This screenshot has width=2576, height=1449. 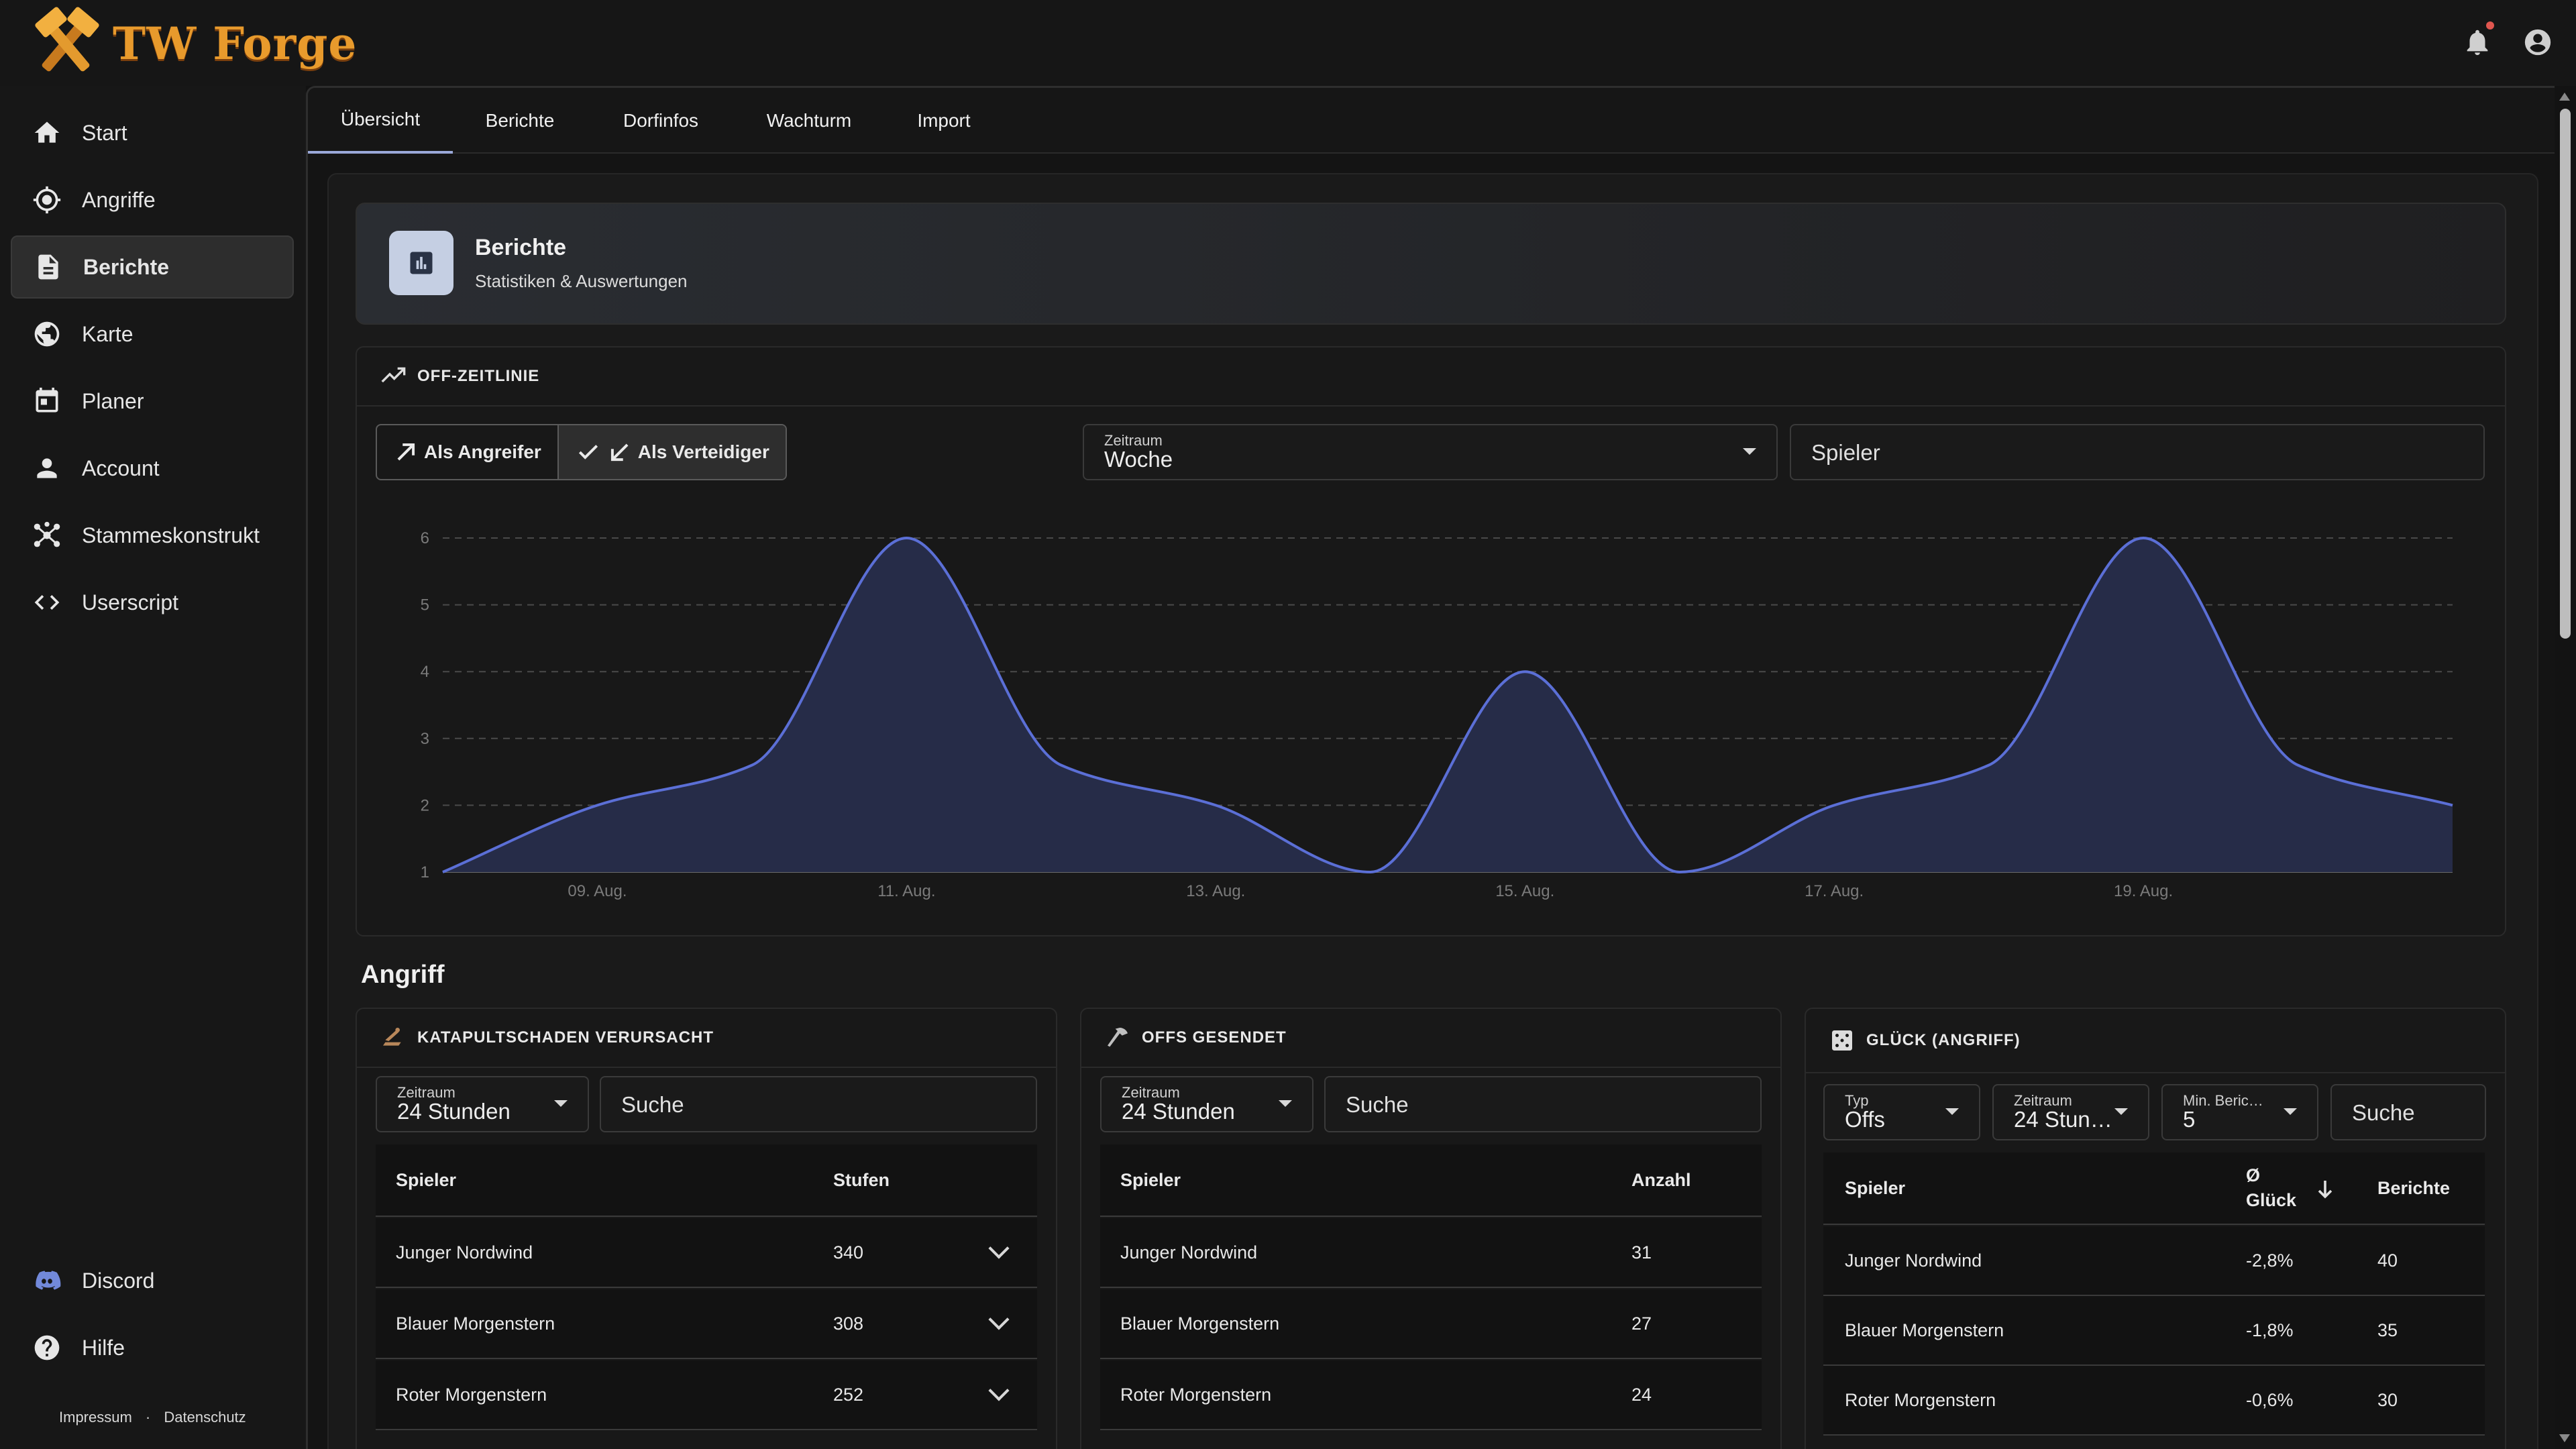 I want to click on account-button, so click(x=2538, y=42).